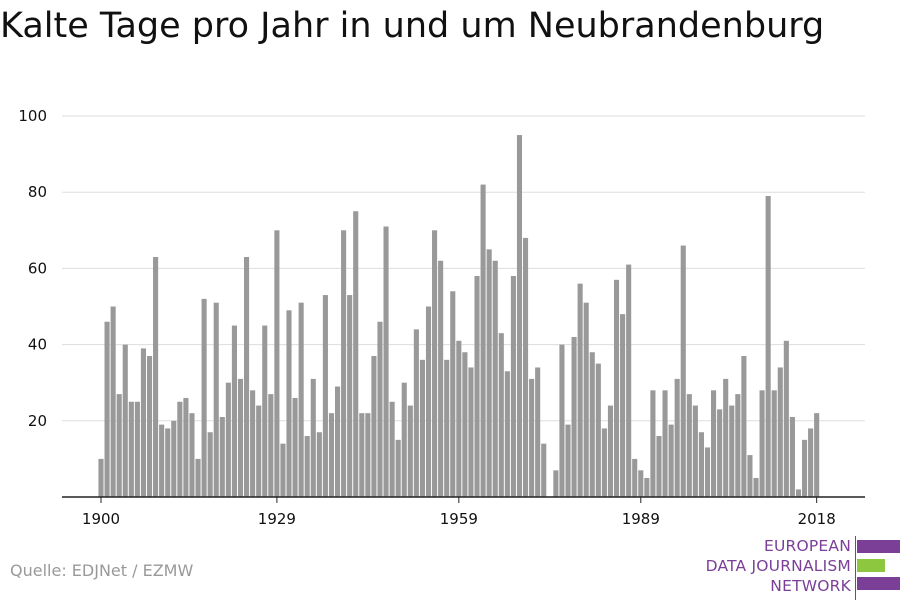  What do you see at coordinates (459, 519) in the screenshot?
I see `x-tick-label: 1959` at bounding box center [459, 519].